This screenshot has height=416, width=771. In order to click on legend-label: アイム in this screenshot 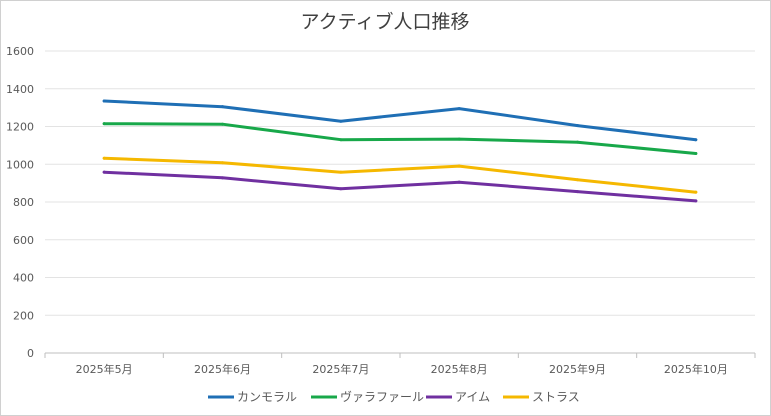, I will do `click(472, 397)`.